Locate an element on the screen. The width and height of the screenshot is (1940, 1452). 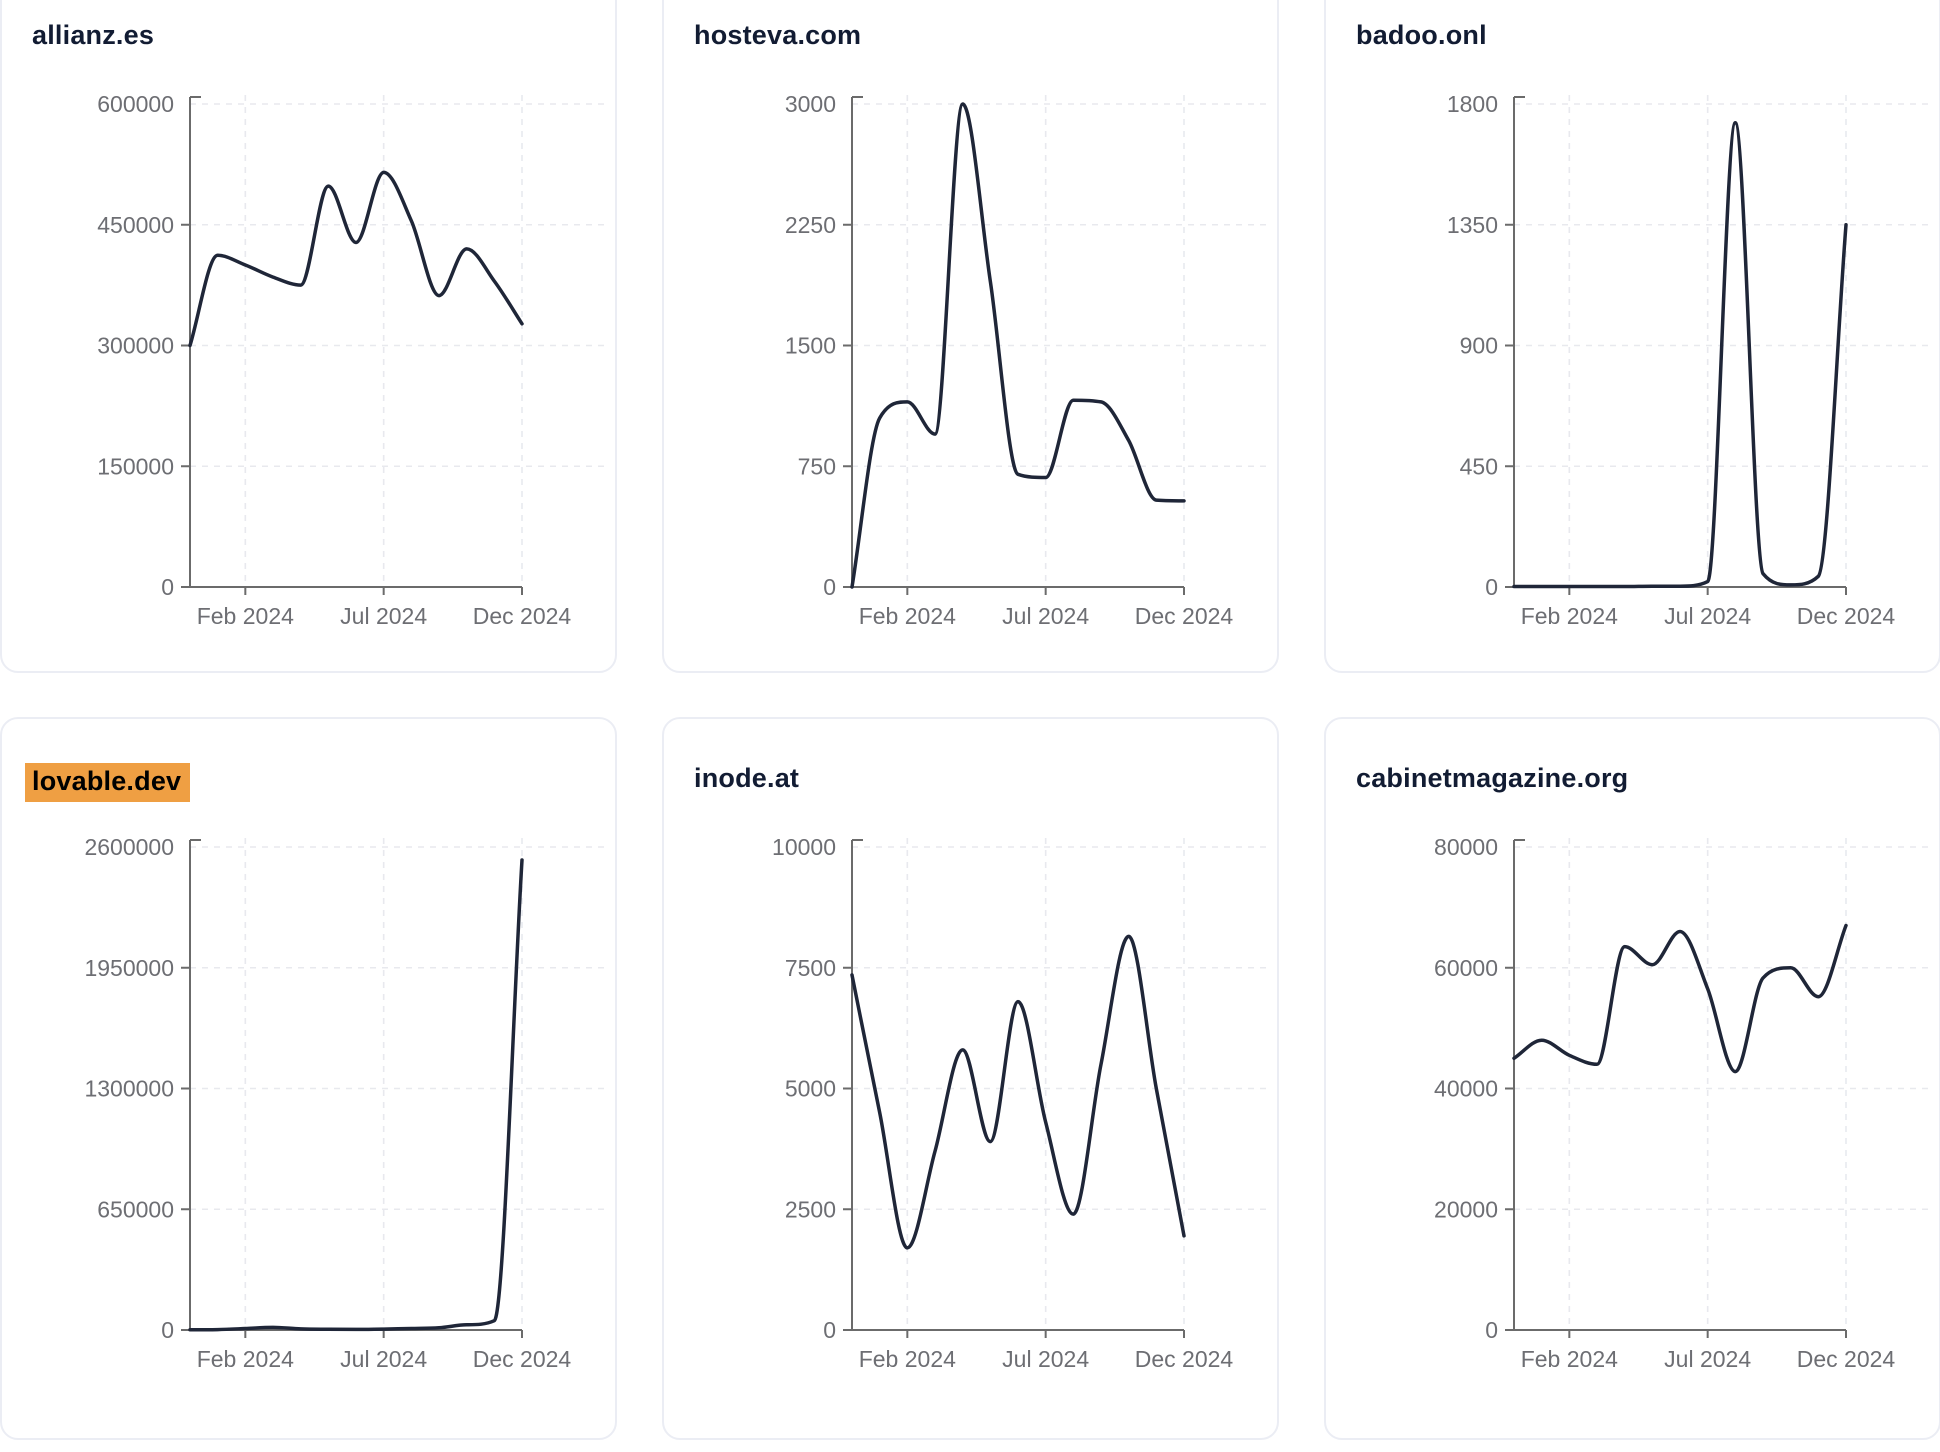
svg-text: 1350 is located at coordinates (1472, 225).